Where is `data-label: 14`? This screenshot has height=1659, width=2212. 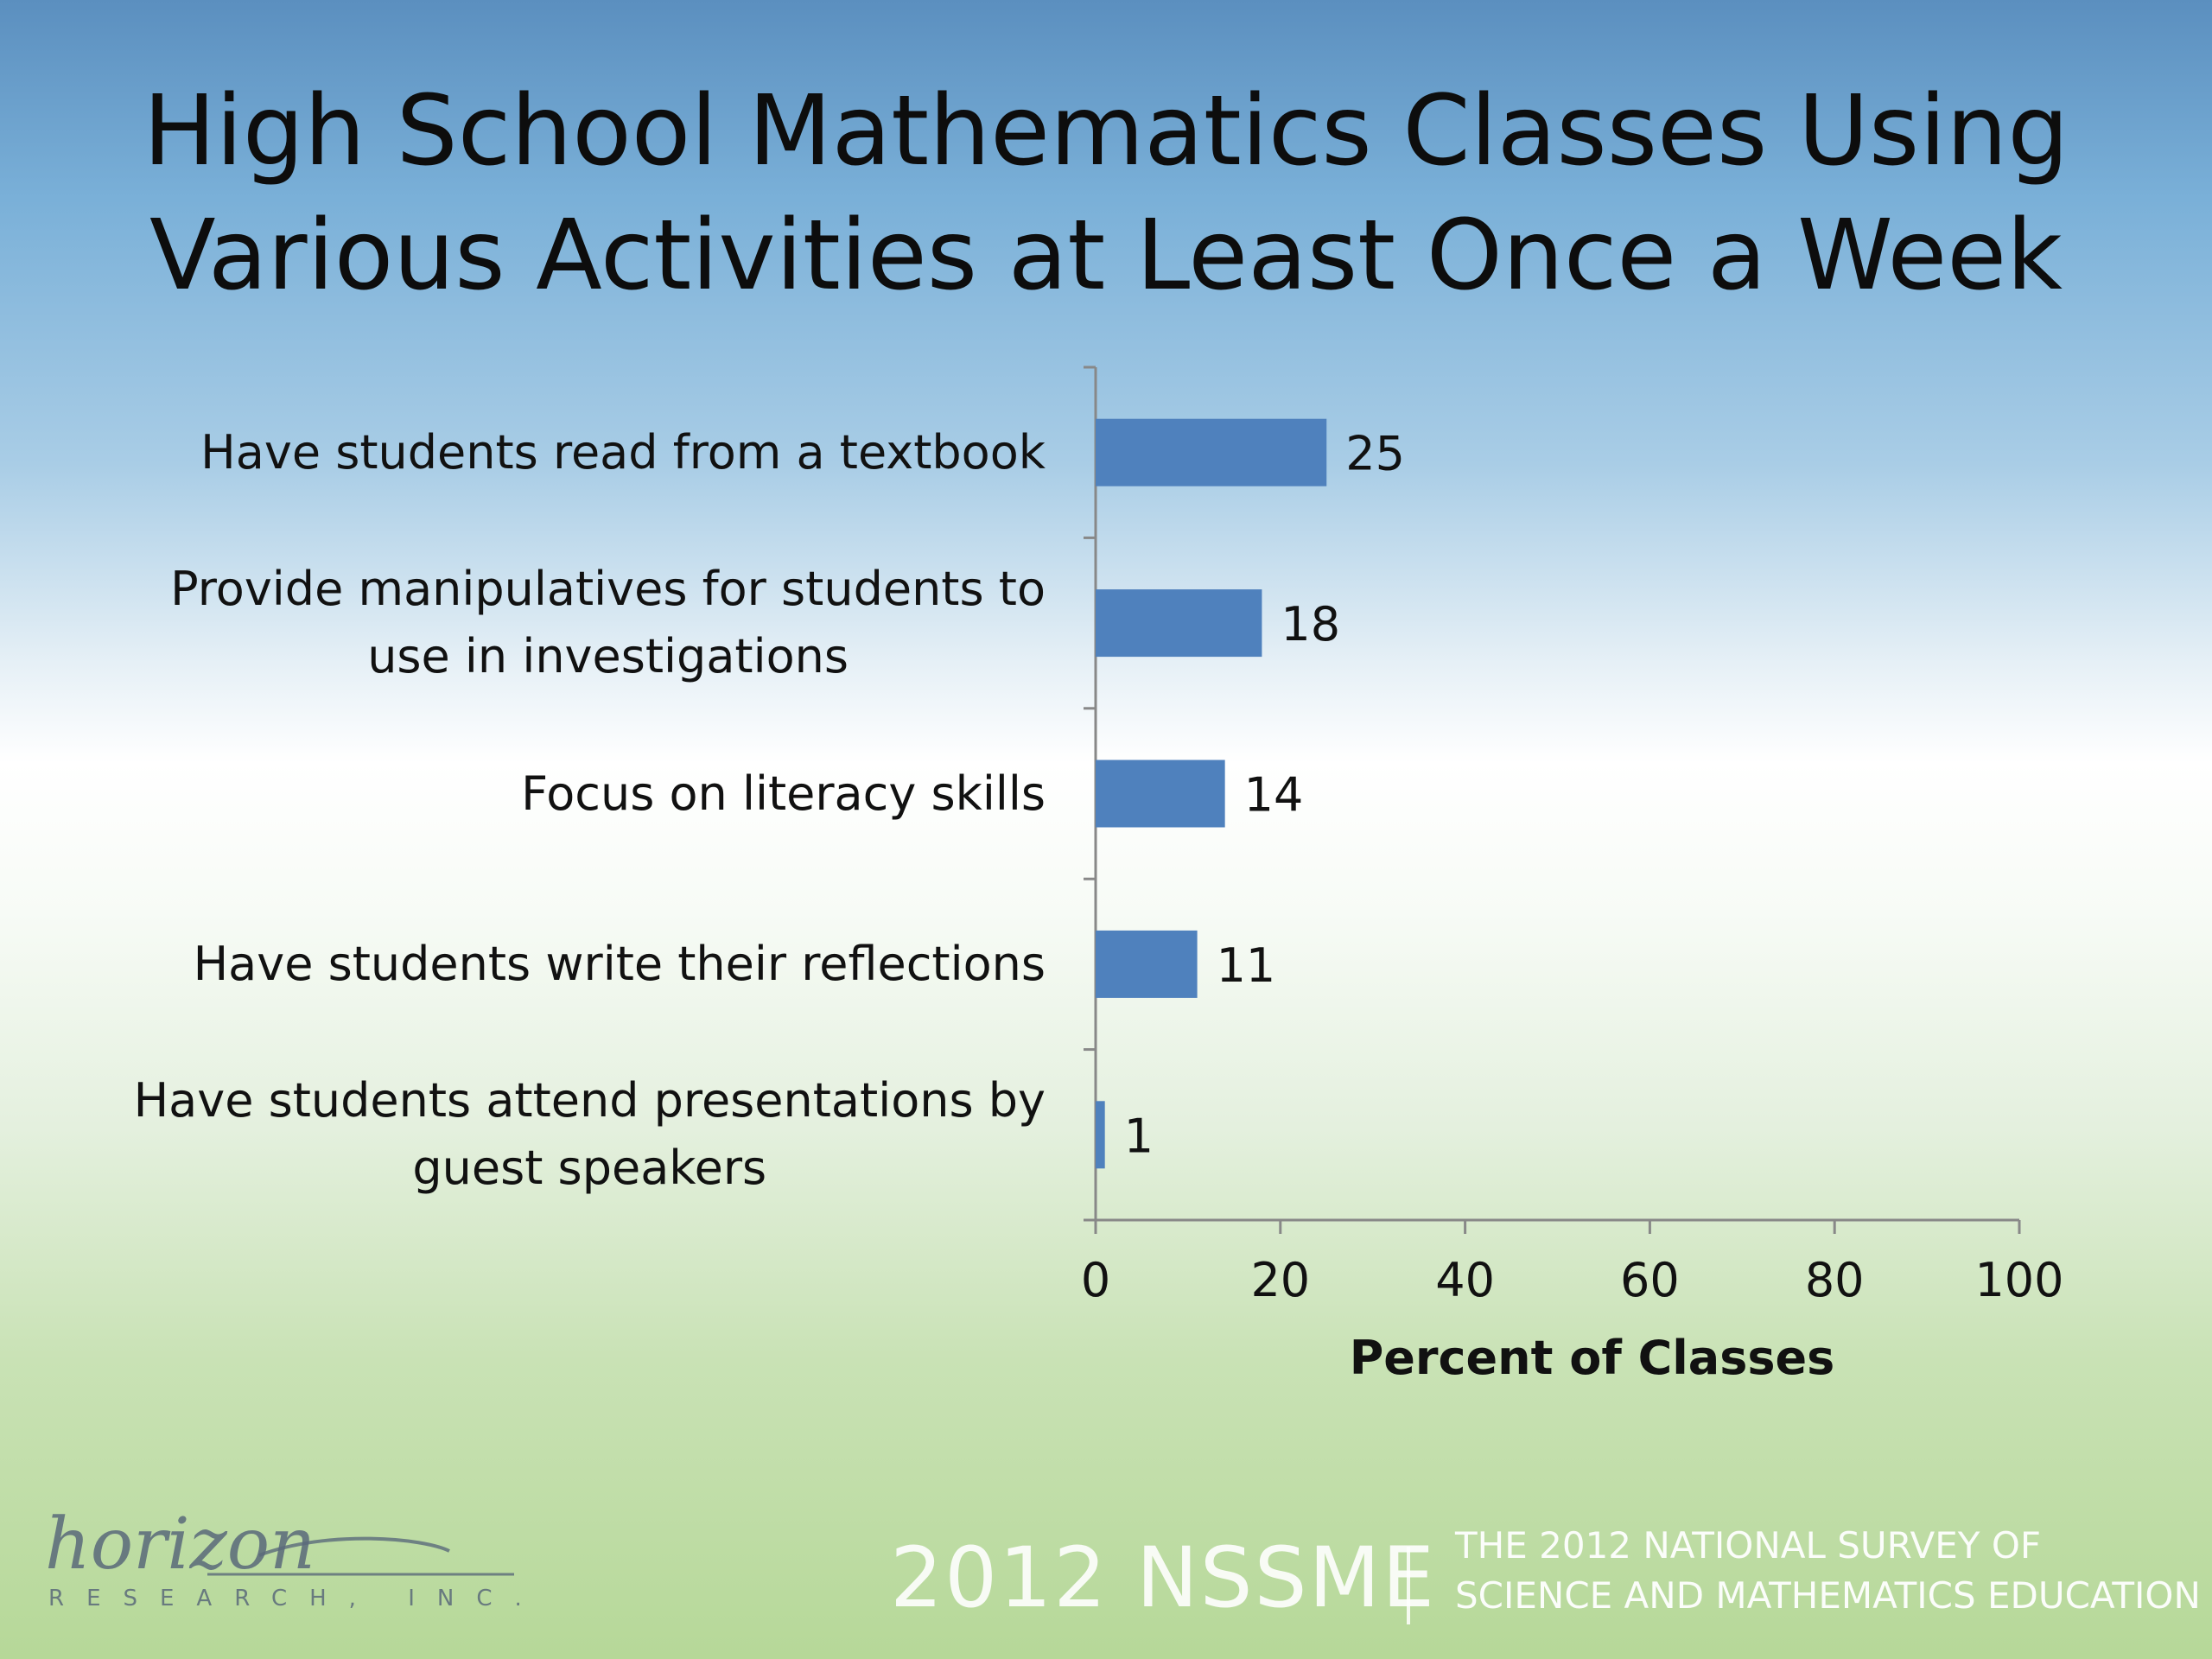 data-label: 14 is located at coordinates (1274, 795).